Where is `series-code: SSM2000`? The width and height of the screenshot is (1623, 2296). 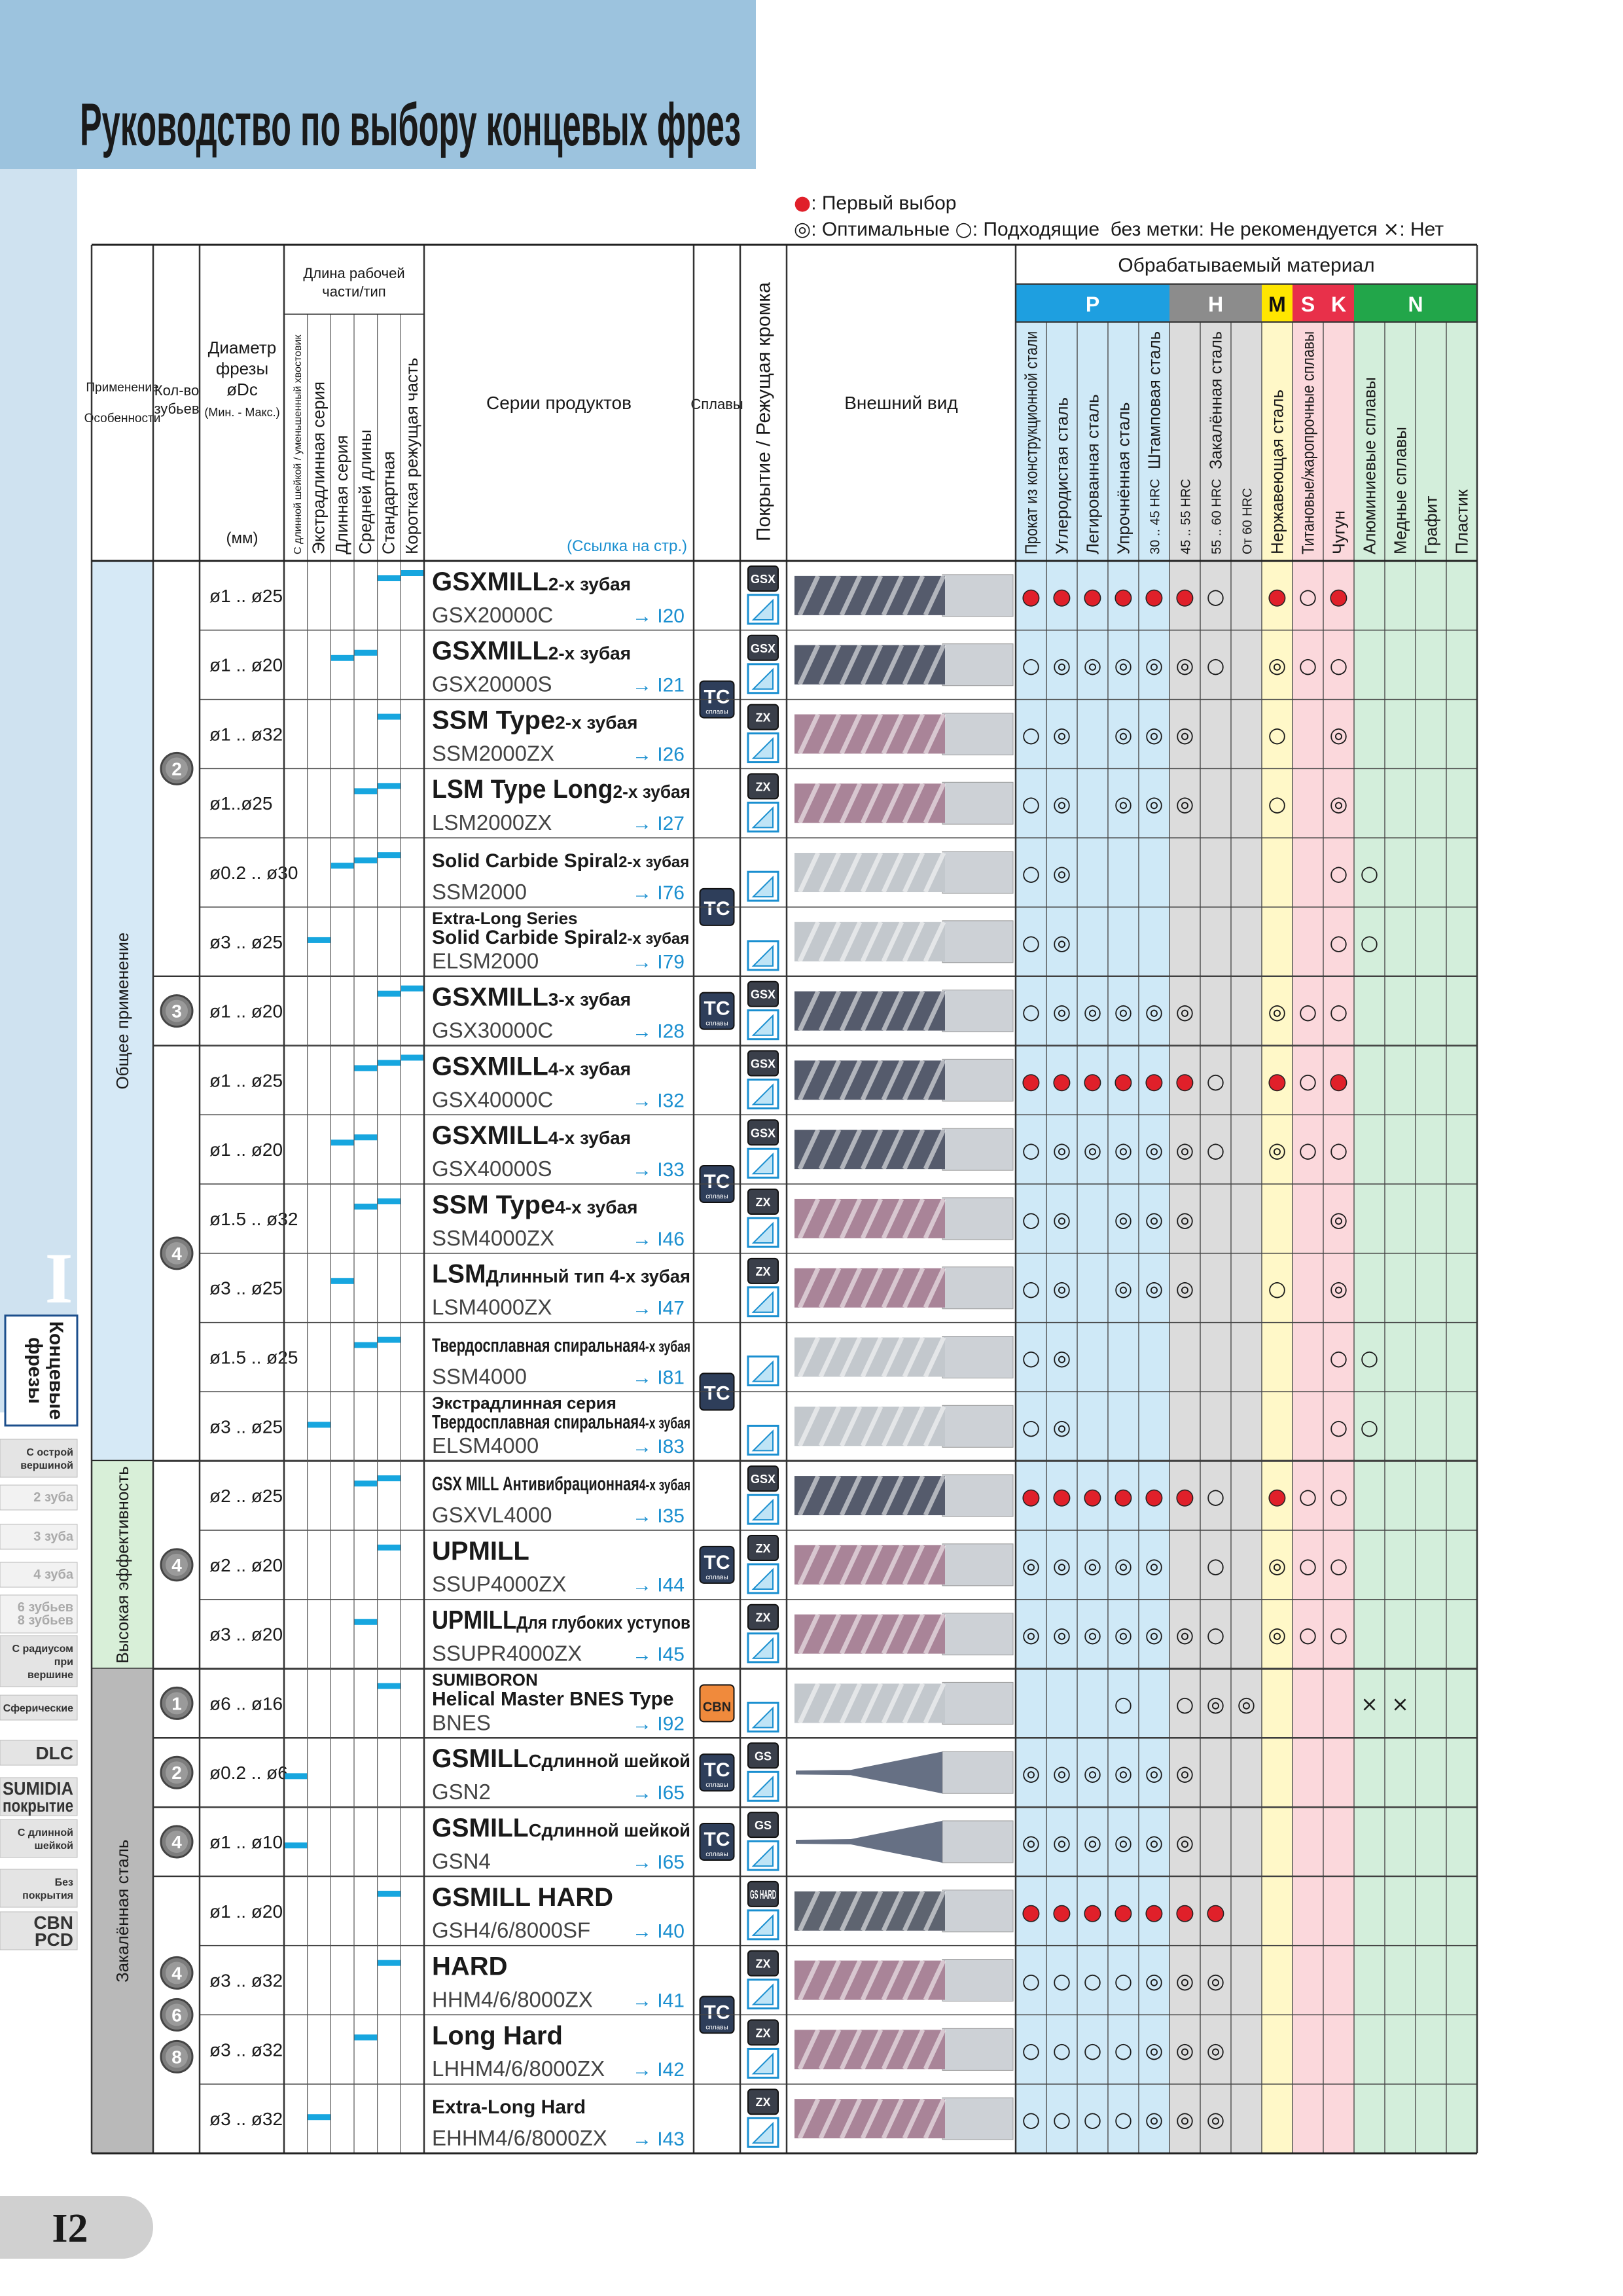
series-code: SSM2000 is located at coordinates (479, 892).